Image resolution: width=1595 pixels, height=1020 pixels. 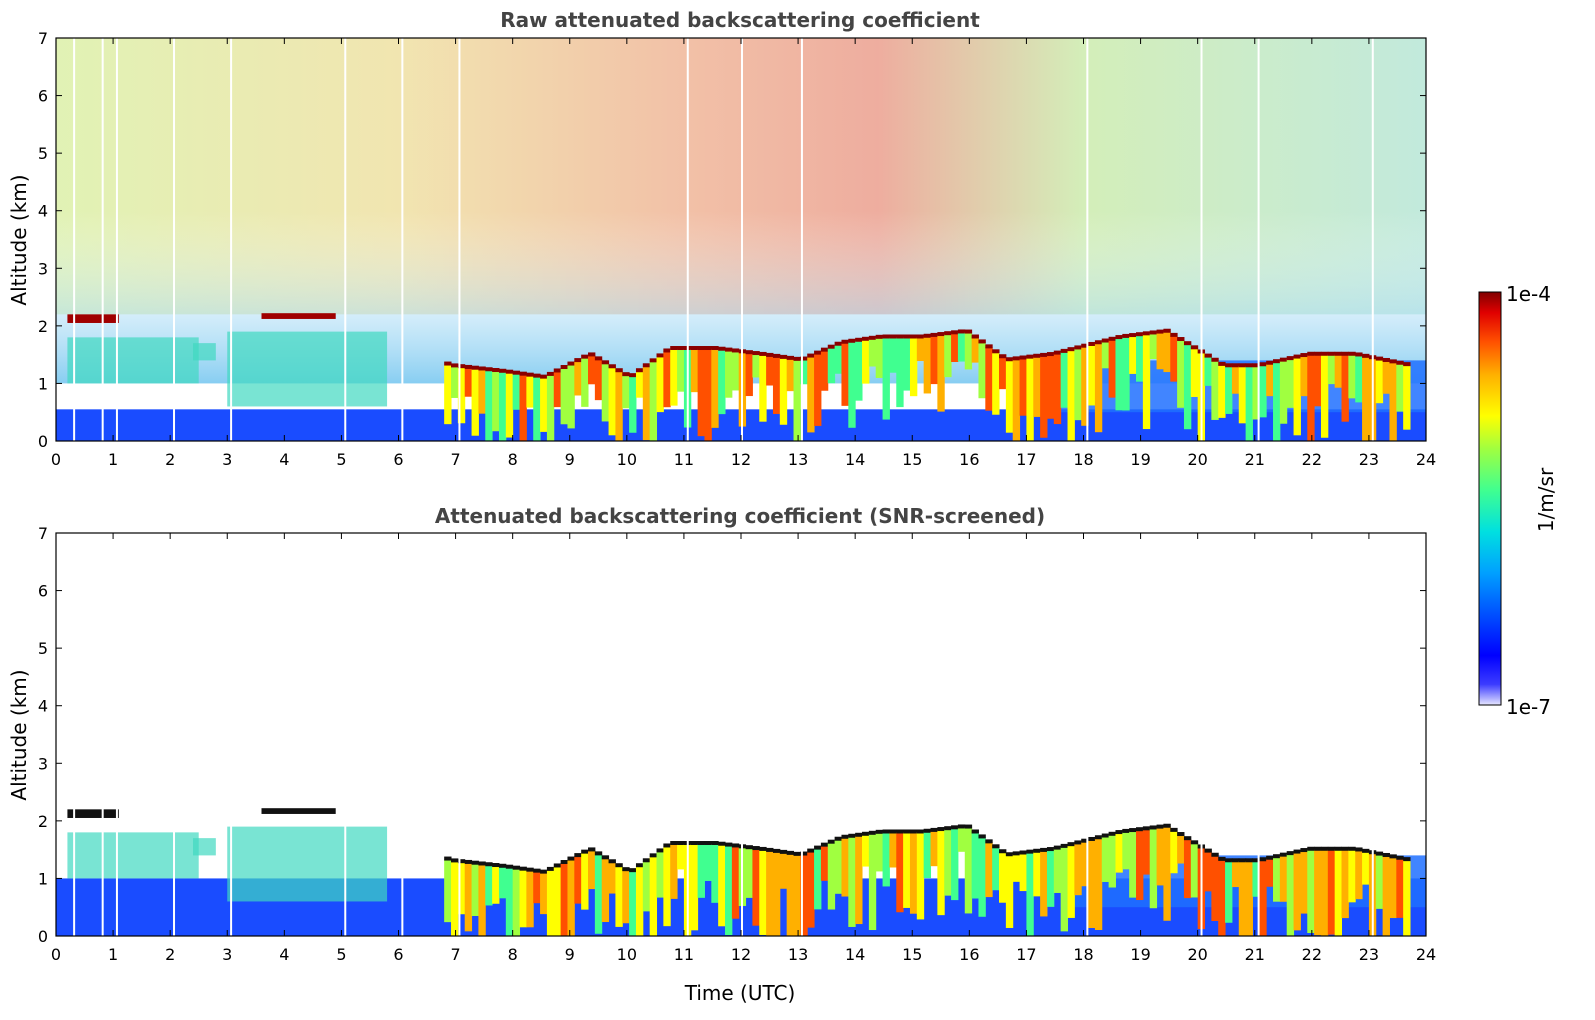 I want to click on x-tick-label: 3, so click(x=227, y=954).